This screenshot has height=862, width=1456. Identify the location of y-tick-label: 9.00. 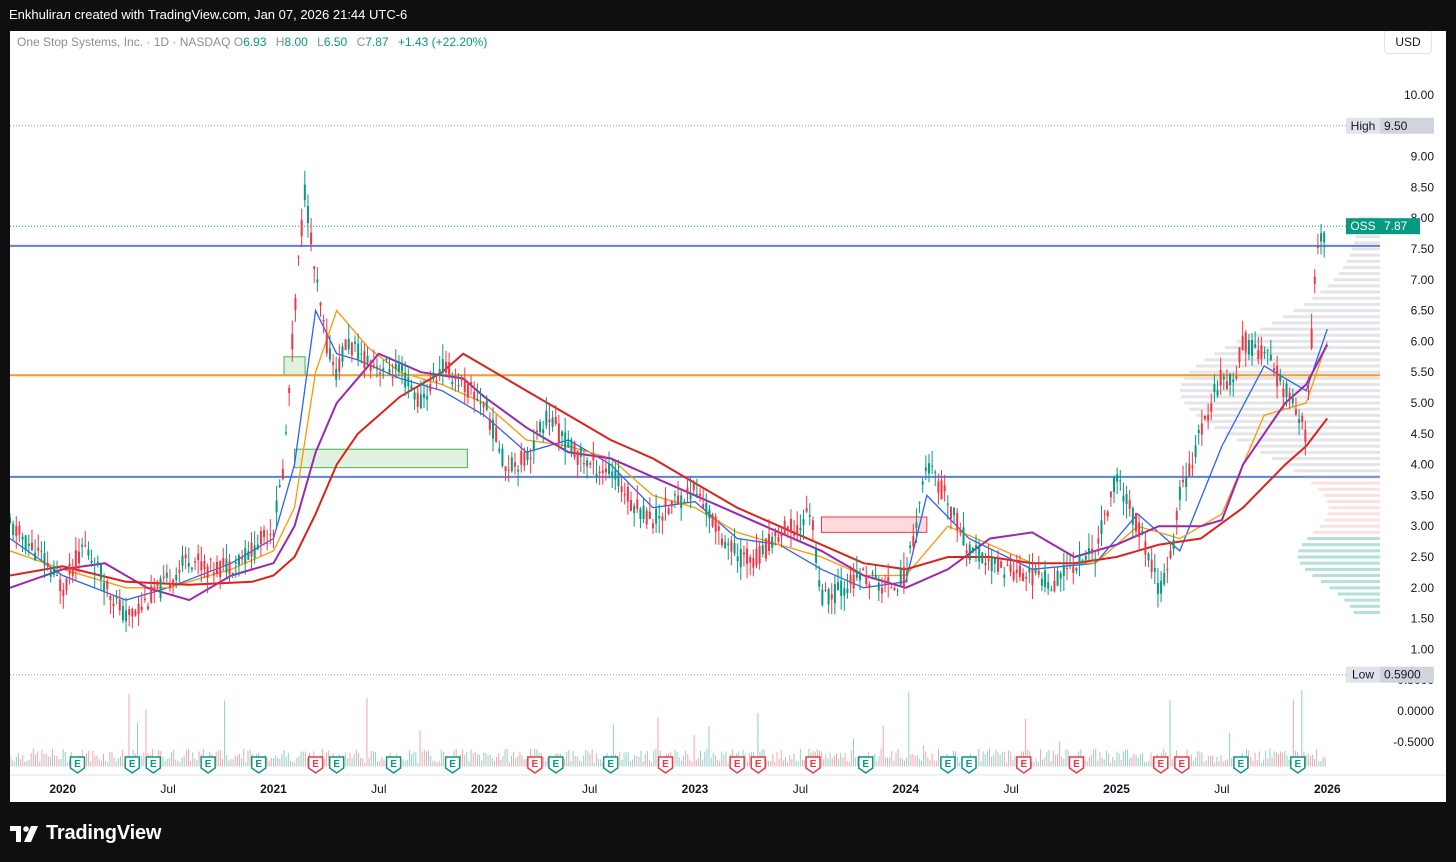
(1423, 157).